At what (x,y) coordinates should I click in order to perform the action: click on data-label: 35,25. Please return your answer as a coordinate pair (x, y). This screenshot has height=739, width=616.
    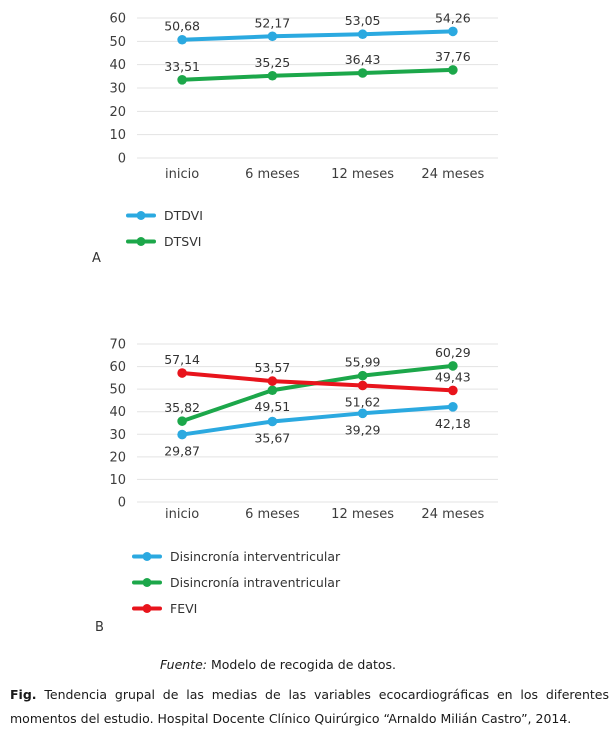
    Looking at the image, I should click on (272, 62).